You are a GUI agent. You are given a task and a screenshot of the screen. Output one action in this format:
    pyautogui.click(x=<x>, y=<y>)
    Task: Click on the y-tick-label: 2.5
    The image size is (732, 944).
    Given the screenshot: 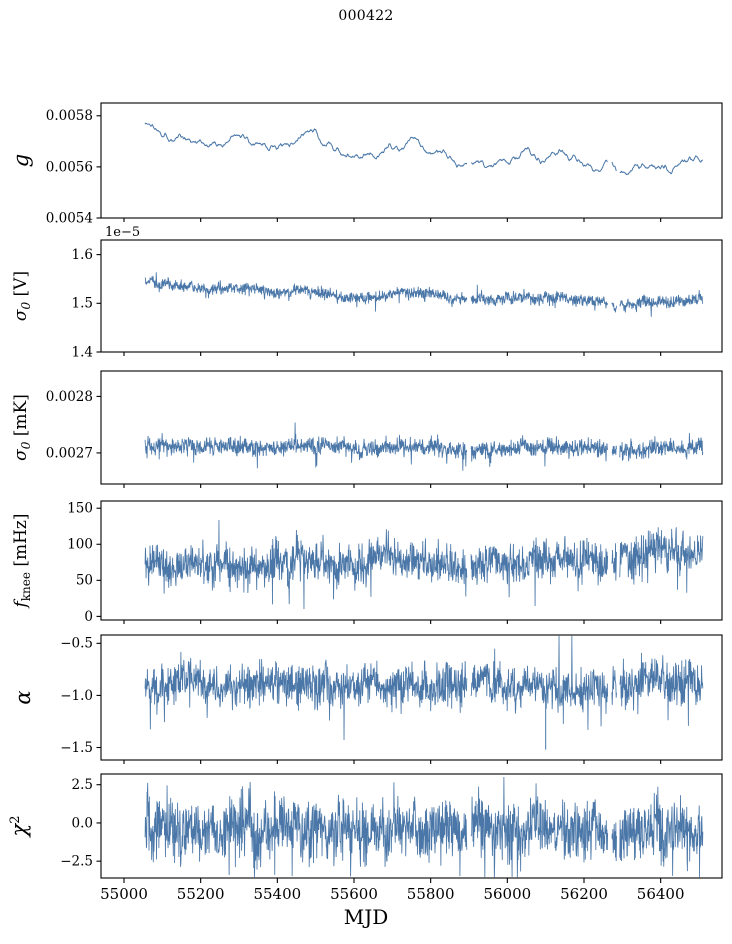 What is the action you would take?
    pyautogui.click(x=82, y=785)
    